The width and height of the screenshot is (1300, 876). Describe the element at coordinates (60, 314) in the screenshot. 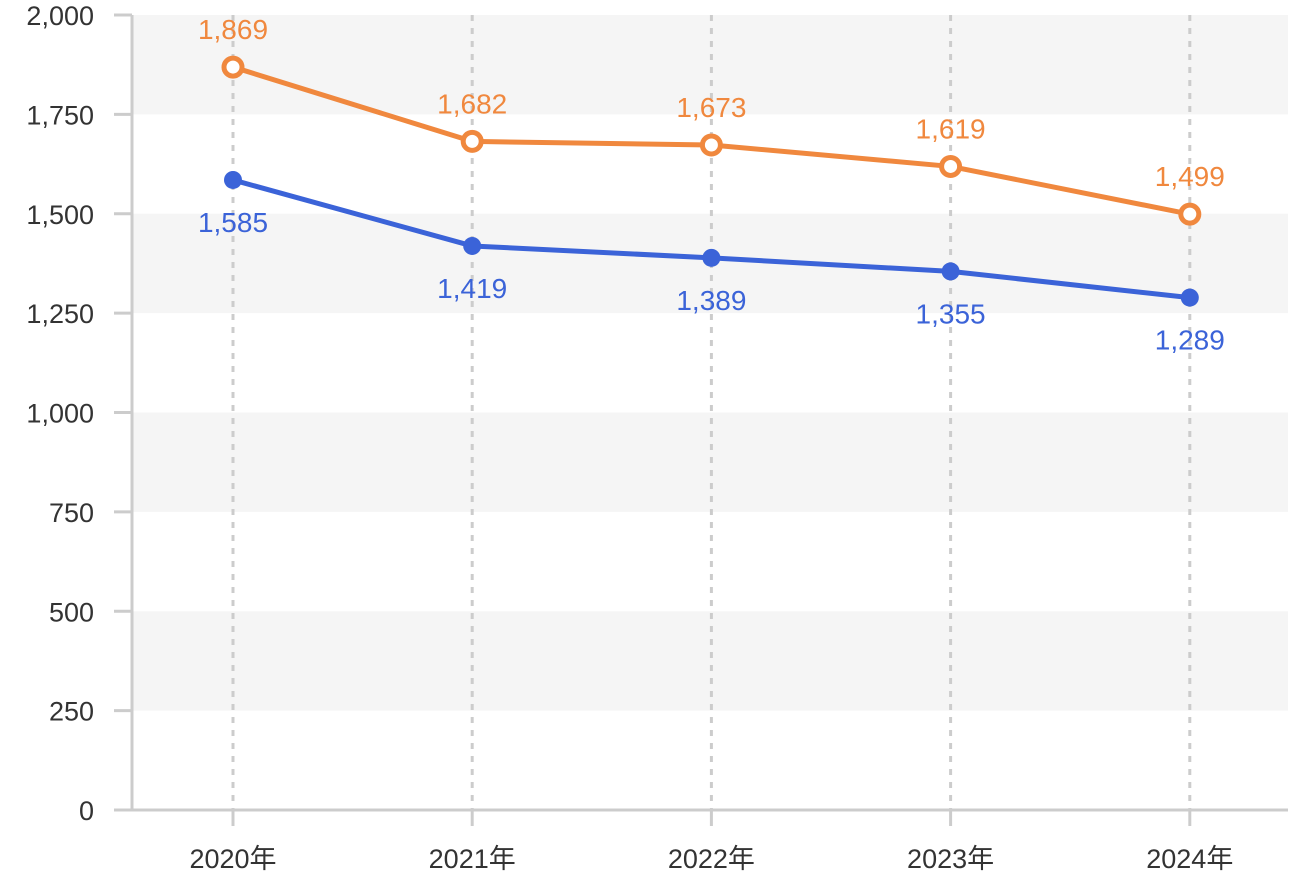

I see `y-tick-label: 1,250` at that location.